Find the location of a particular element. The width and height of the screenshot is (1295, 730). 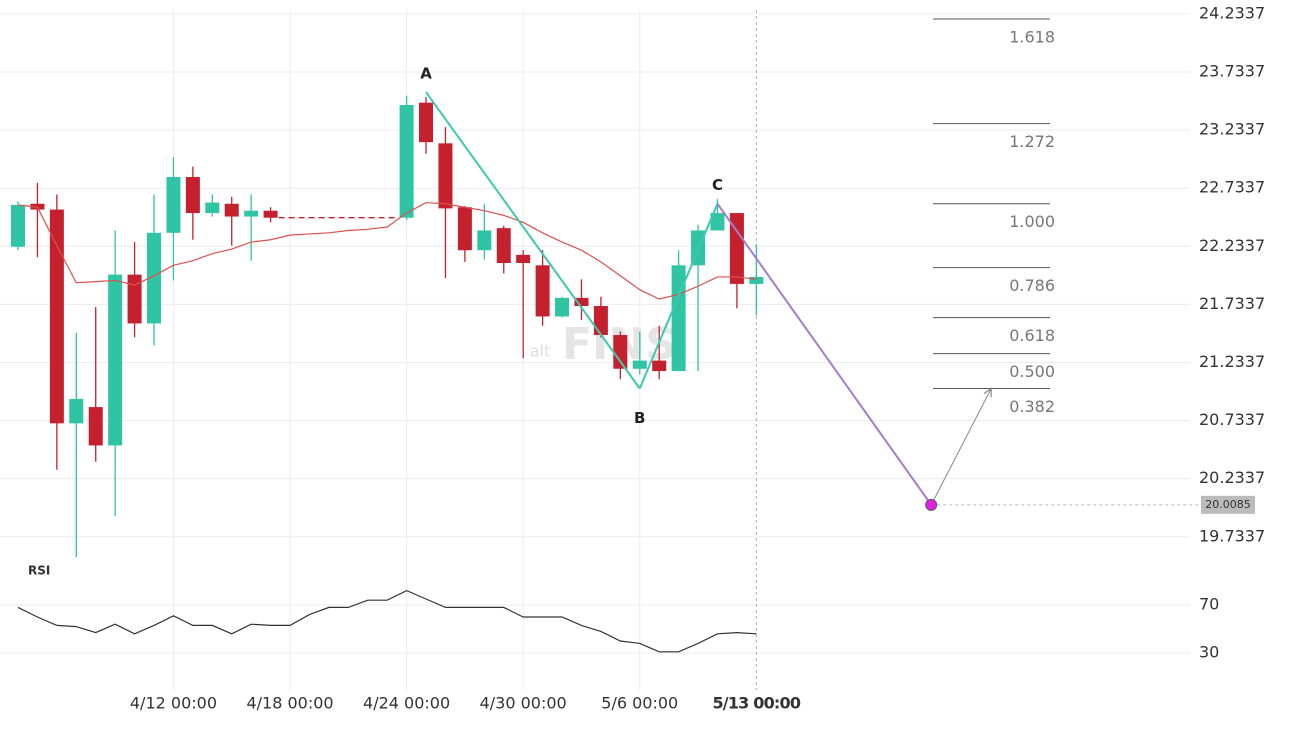

pattern-label: A is located at coordinates (426, 74).